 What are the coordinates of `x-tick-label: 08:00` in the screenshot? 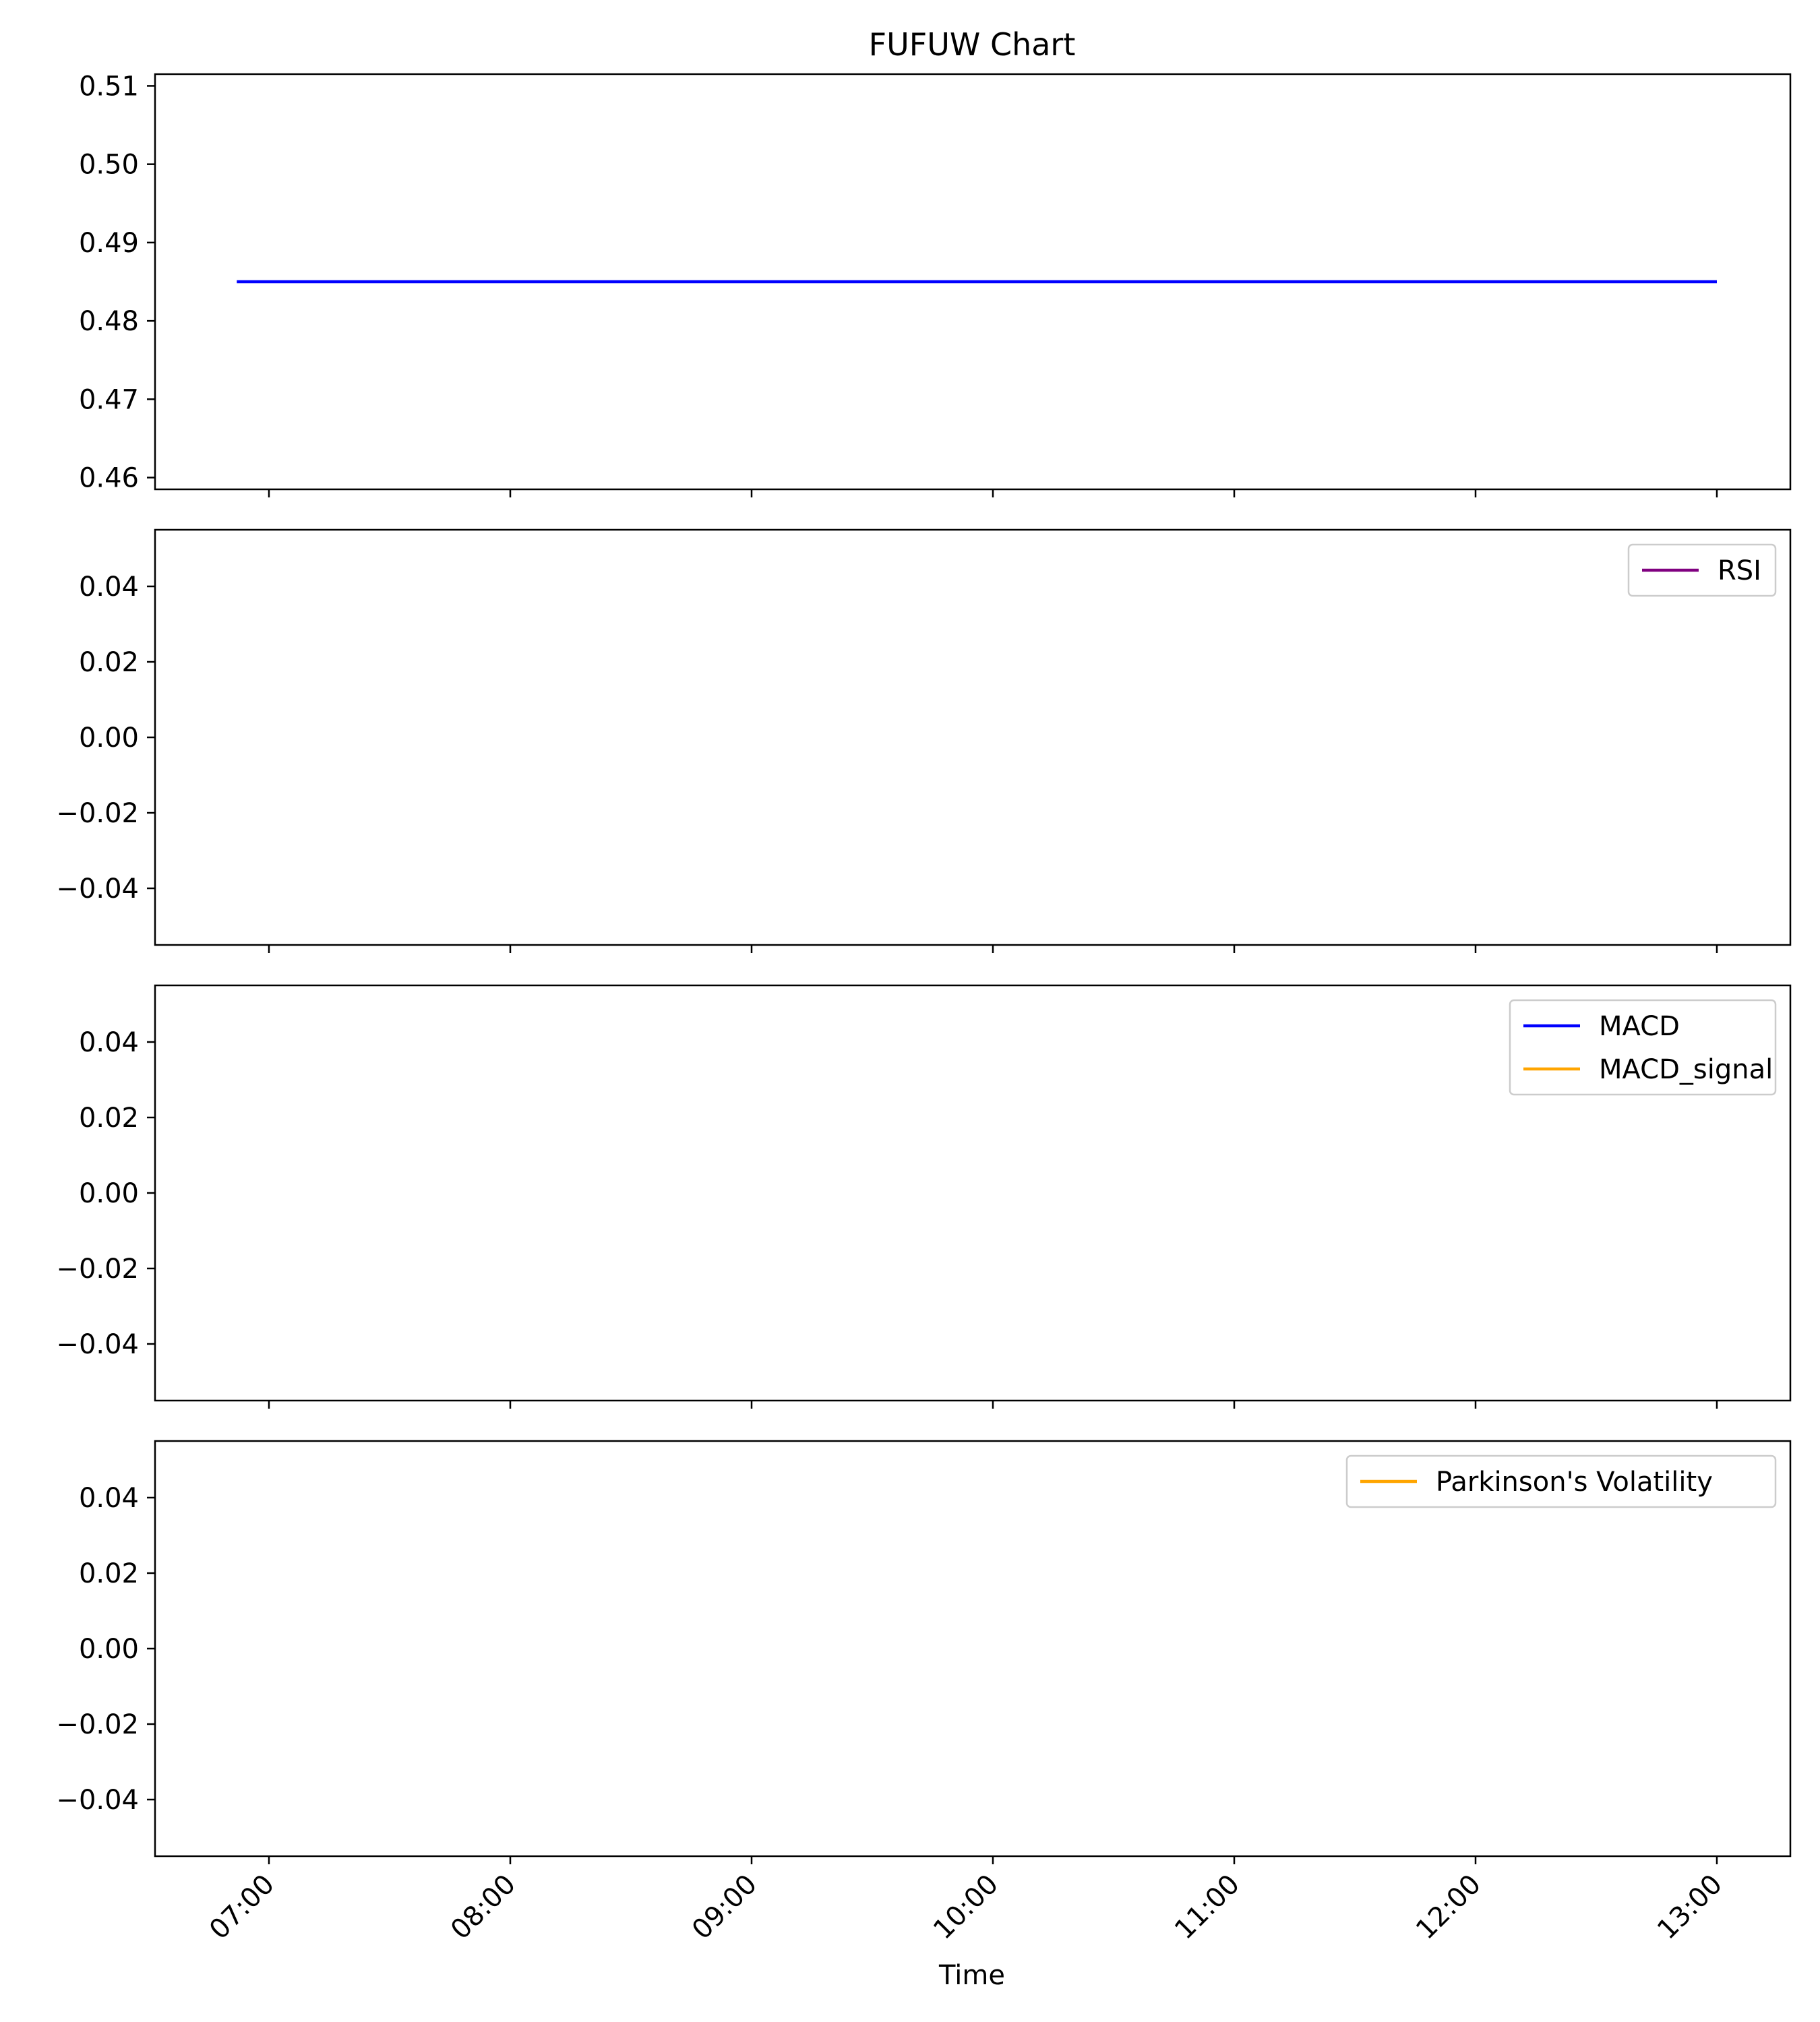 It's located at (483, 1907).